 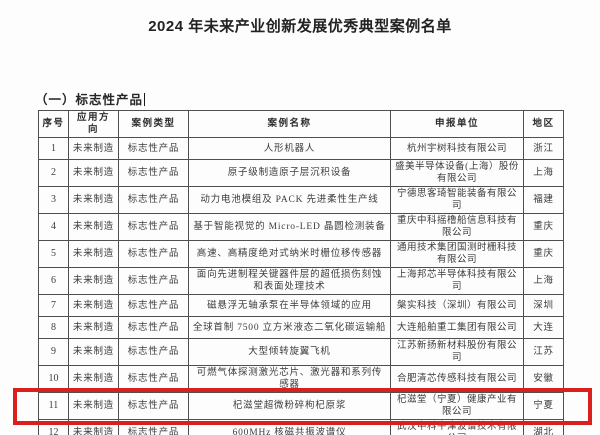 What do you see at coordinates (543, 406) in the screenshot?
I see `cell-region: 宁夏` at bounding box center [543, 406].